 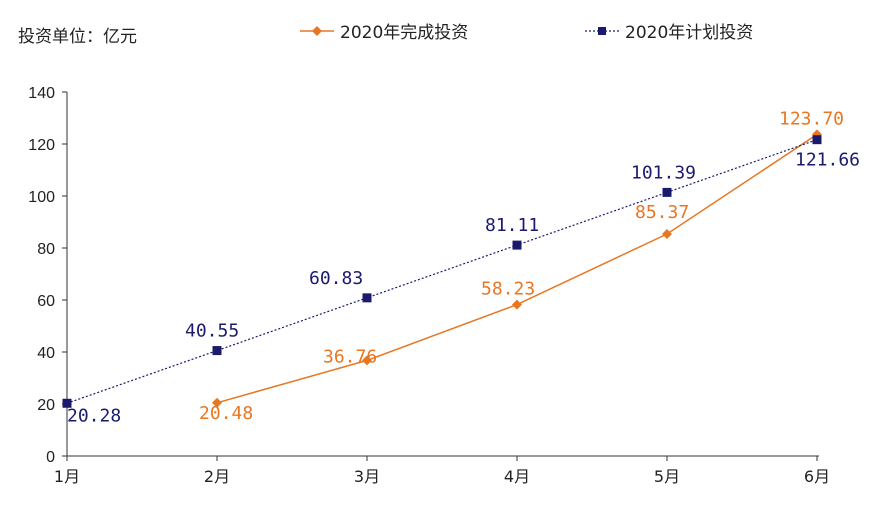 What do you see at coordinates (67, 476) in the screenshot?
I see `x-tick-label: 1月` at bounding box center [67, 476].